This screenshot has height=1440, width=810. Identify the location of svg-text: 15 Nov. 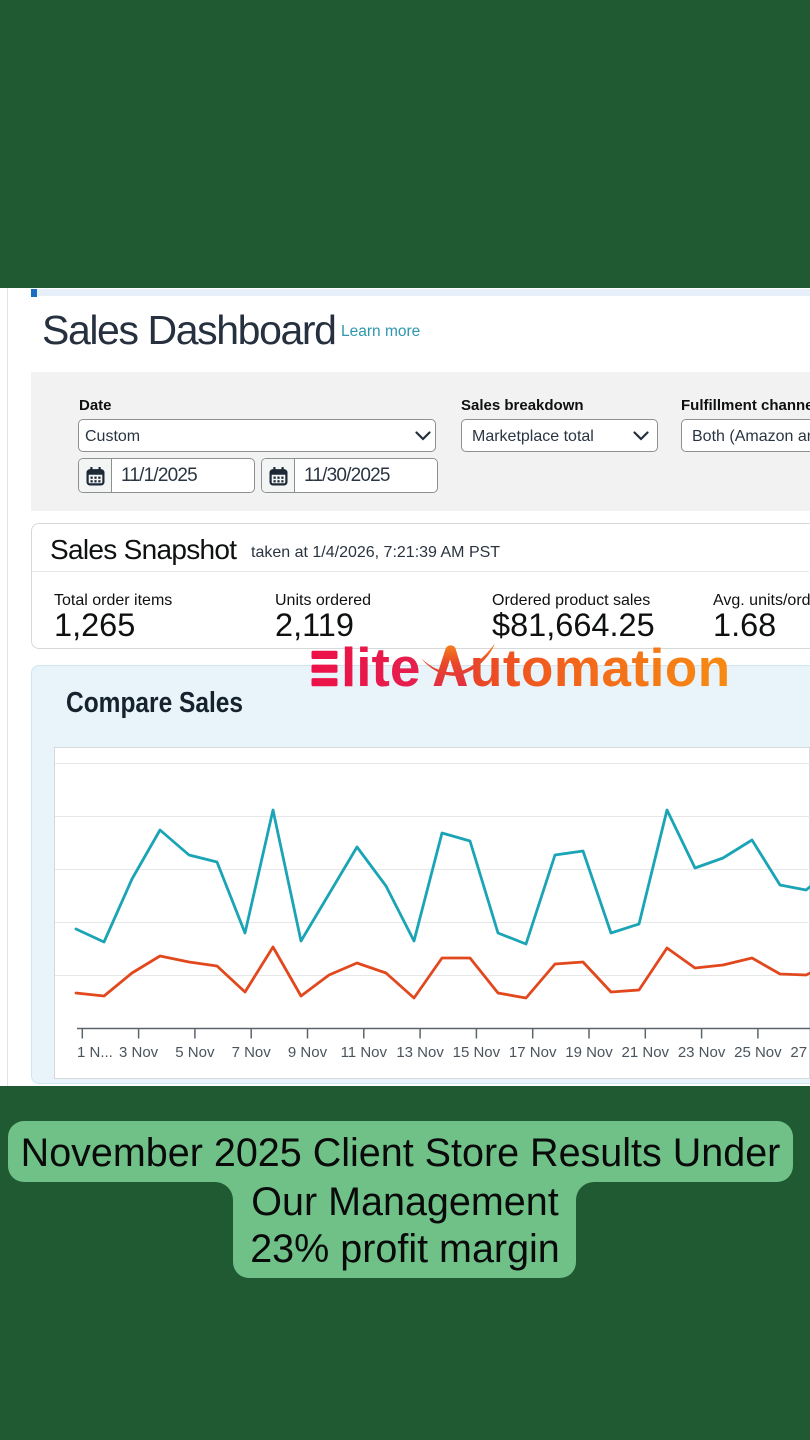
(477, 1052).